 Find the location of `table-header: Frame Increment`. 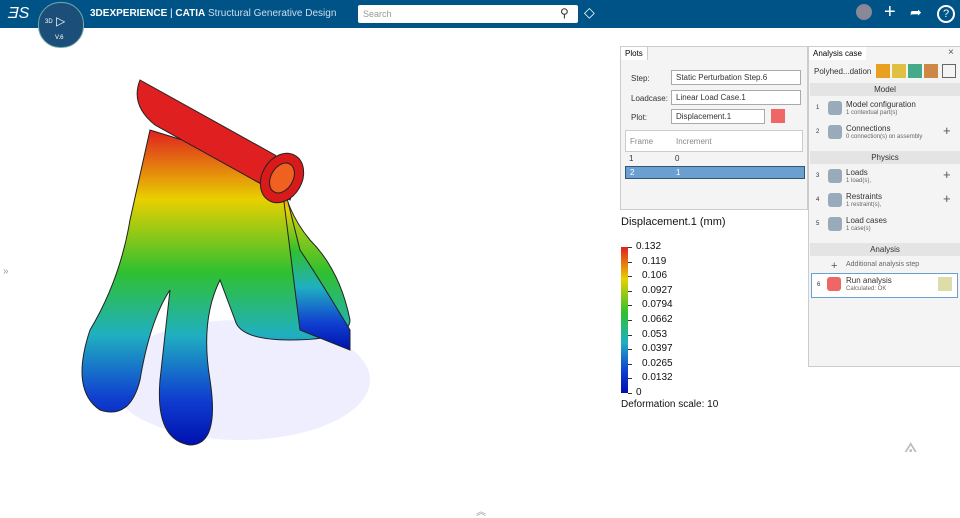

table-header: Frame Increment is located at coordinates (714, 141).